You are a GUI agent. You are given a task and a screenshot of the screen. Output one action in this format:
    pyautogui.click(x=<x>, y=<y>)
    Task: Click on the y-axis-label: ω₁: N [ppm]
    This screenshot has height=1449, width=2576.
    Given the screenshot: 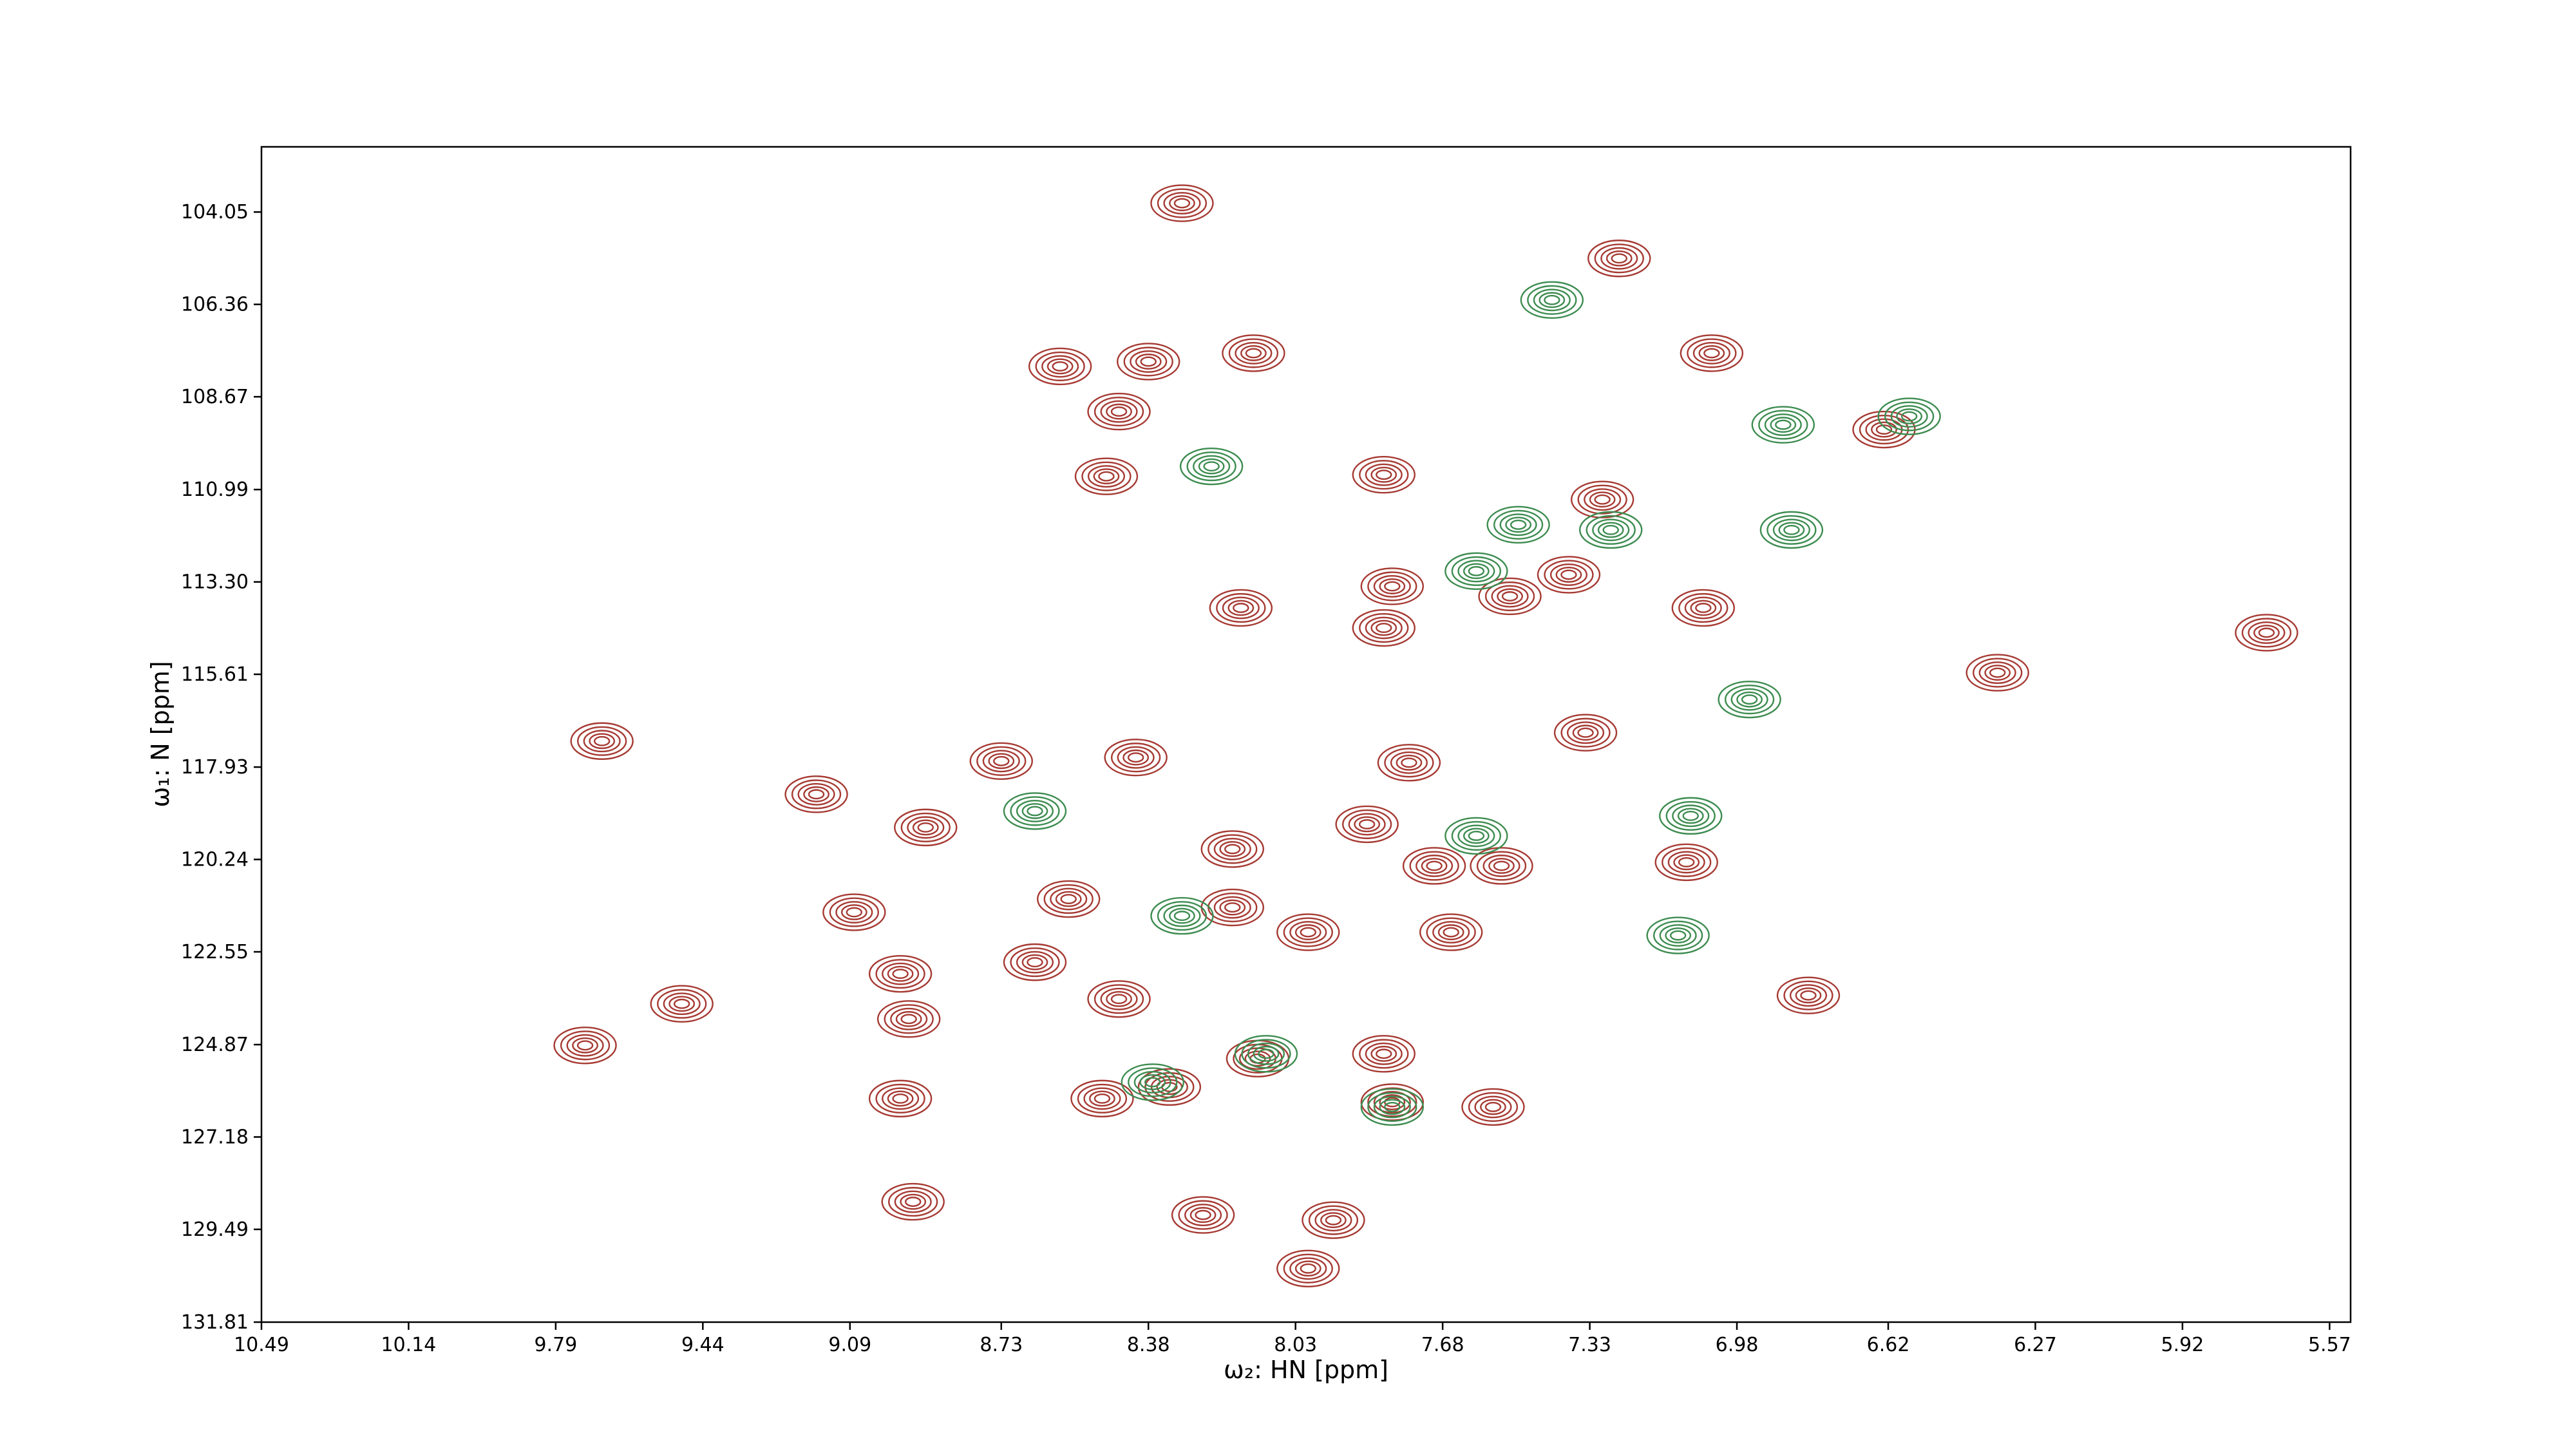 What is the action you would take?
    pyautogui.click(x=160, y=734)
    